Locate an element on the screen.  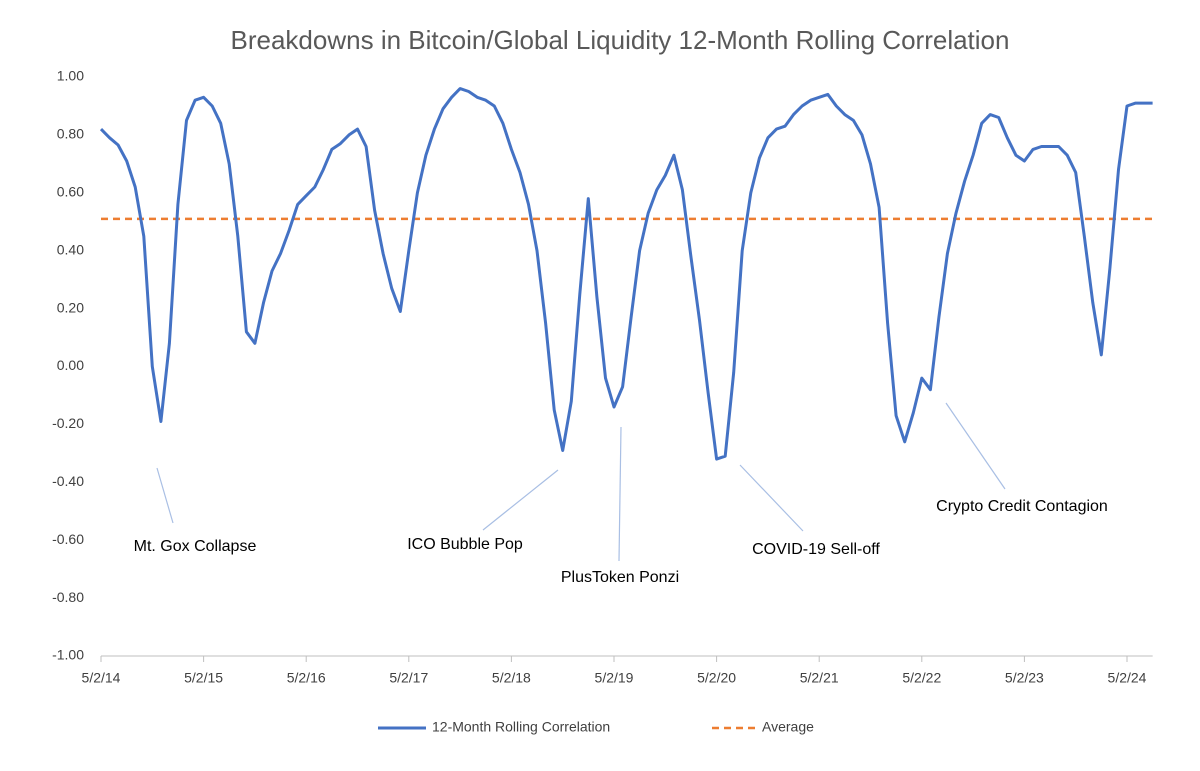
x-tick-label: 5/2/20 is located at coordinates (716, 678).